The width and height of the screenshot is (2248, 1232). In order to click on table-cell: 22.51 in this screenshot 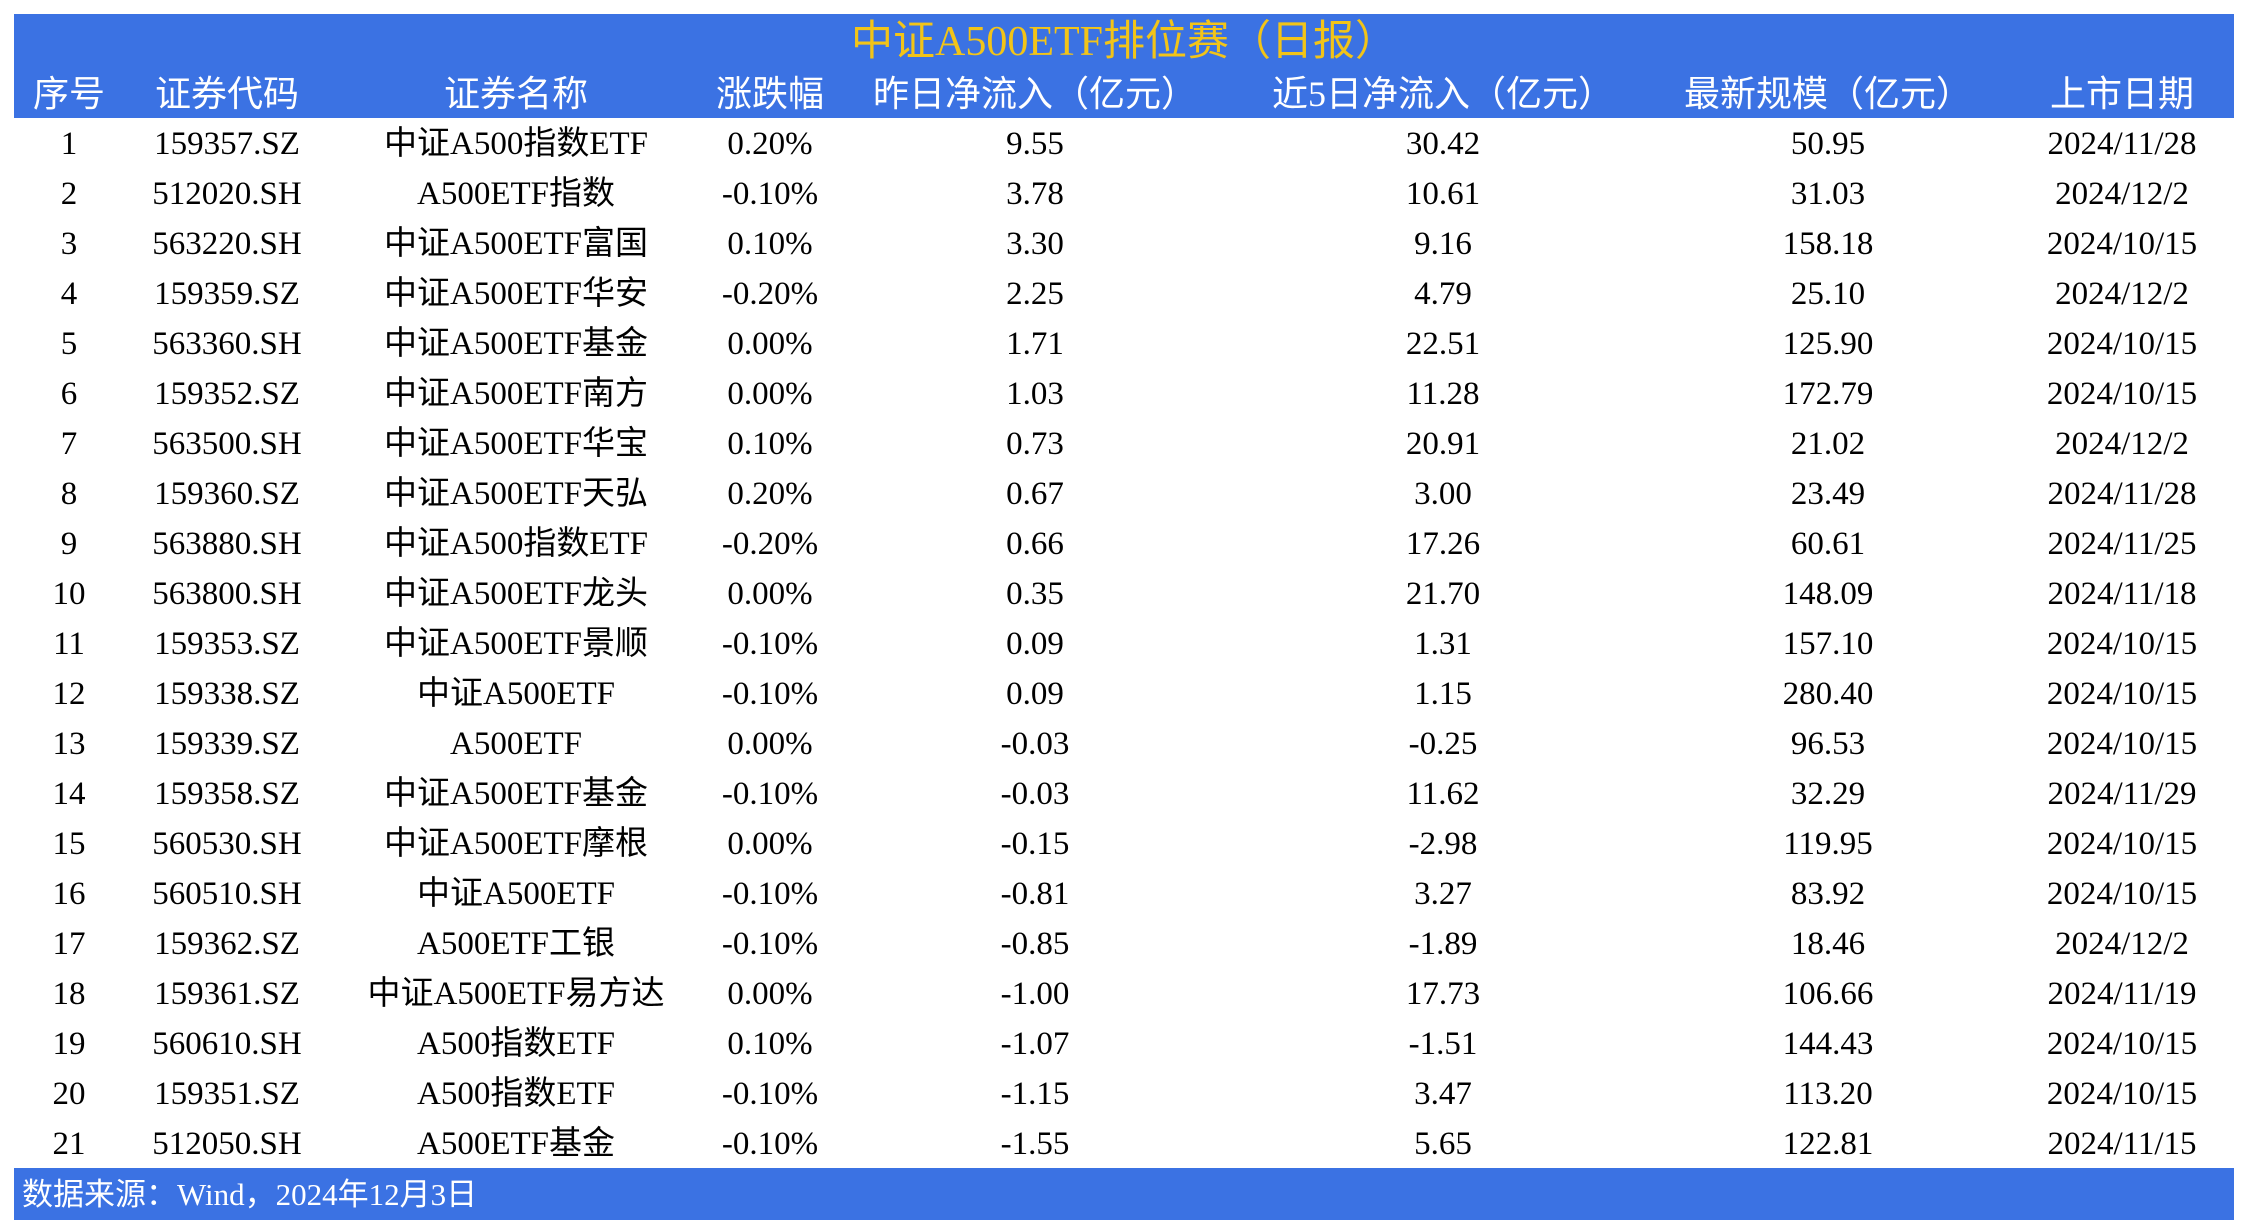, I will do `click(1443, 344)`.